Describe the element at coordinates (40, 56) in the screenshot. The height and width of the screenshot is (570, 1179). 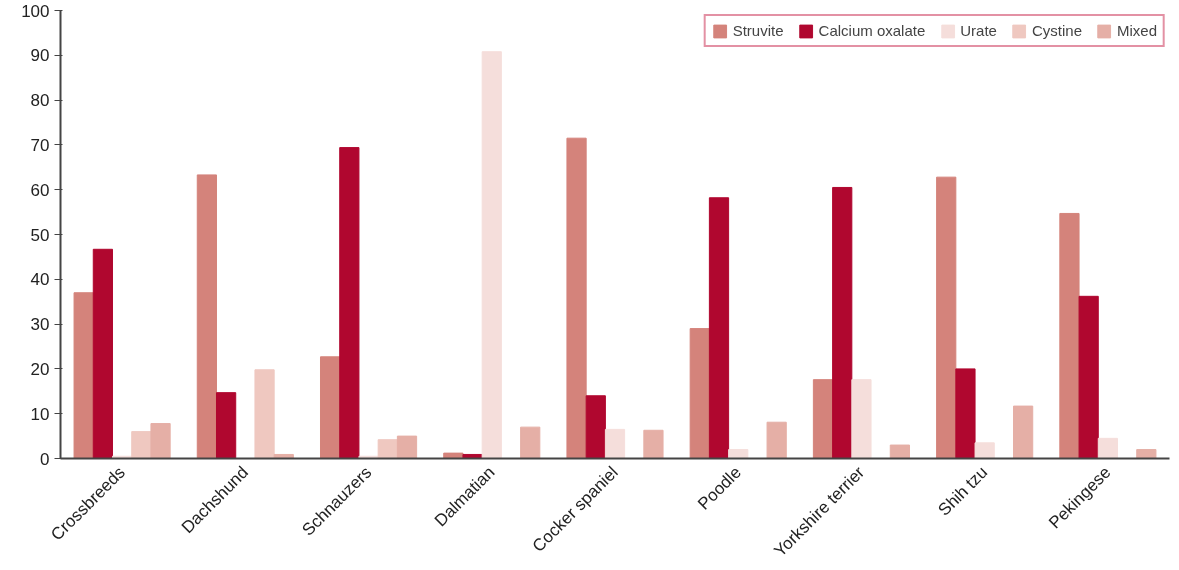
I see `y-tick-label: 90` at that location.